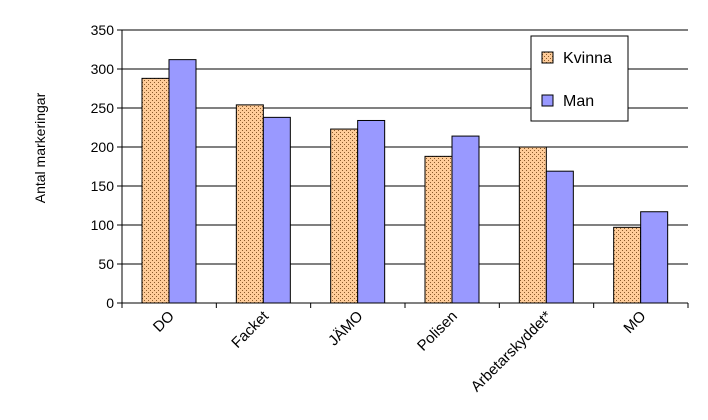 The width and height of the screenshot is (708, 420). Describe the element at coordinates (547, 57) in the screenshot. I see `legend-swatch-kvinna` at that location.